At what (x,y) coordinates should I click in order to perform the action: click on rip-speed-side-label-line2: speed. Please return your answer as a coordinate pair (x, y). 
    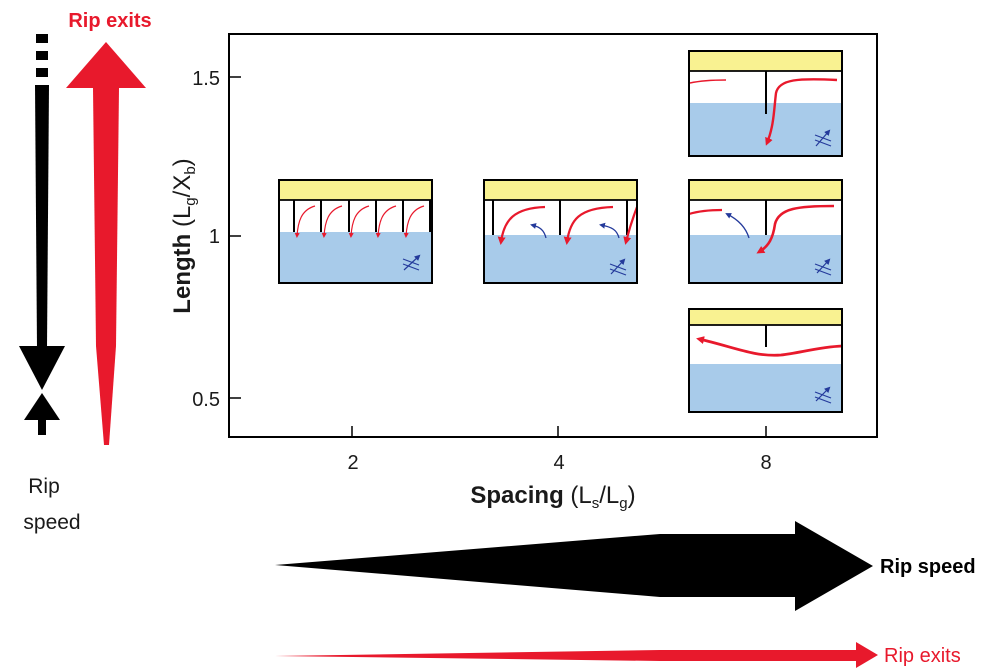
    Looking at the image, I should click on (51, 522).